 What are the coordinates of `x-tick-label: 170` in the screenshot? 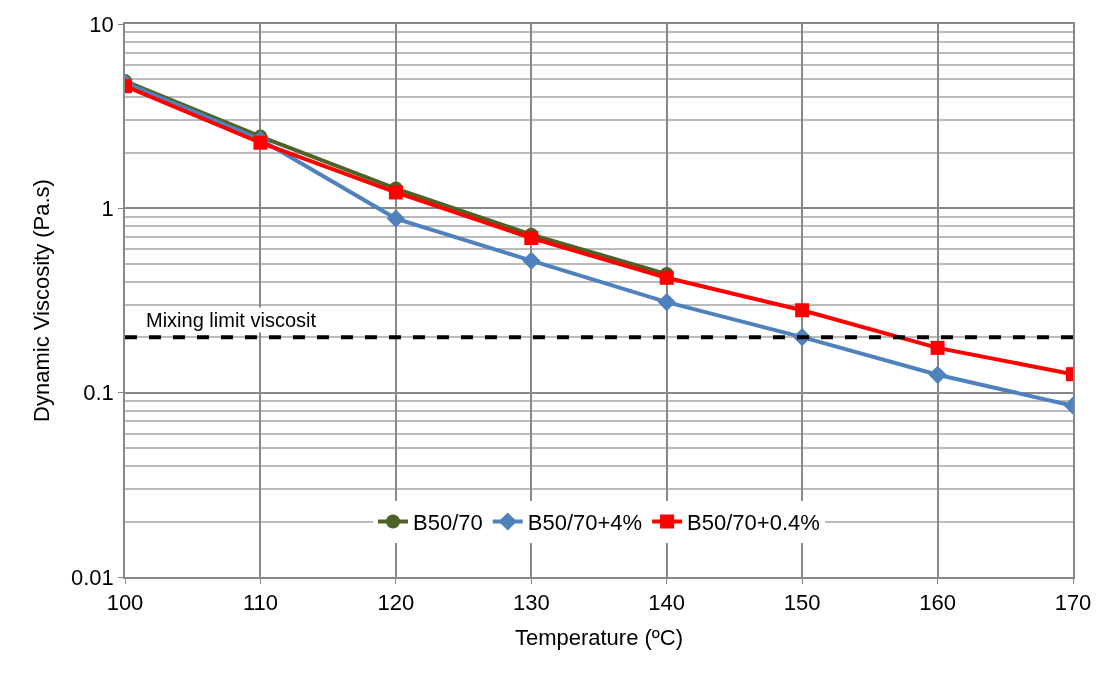 It's located at (1073, 603).